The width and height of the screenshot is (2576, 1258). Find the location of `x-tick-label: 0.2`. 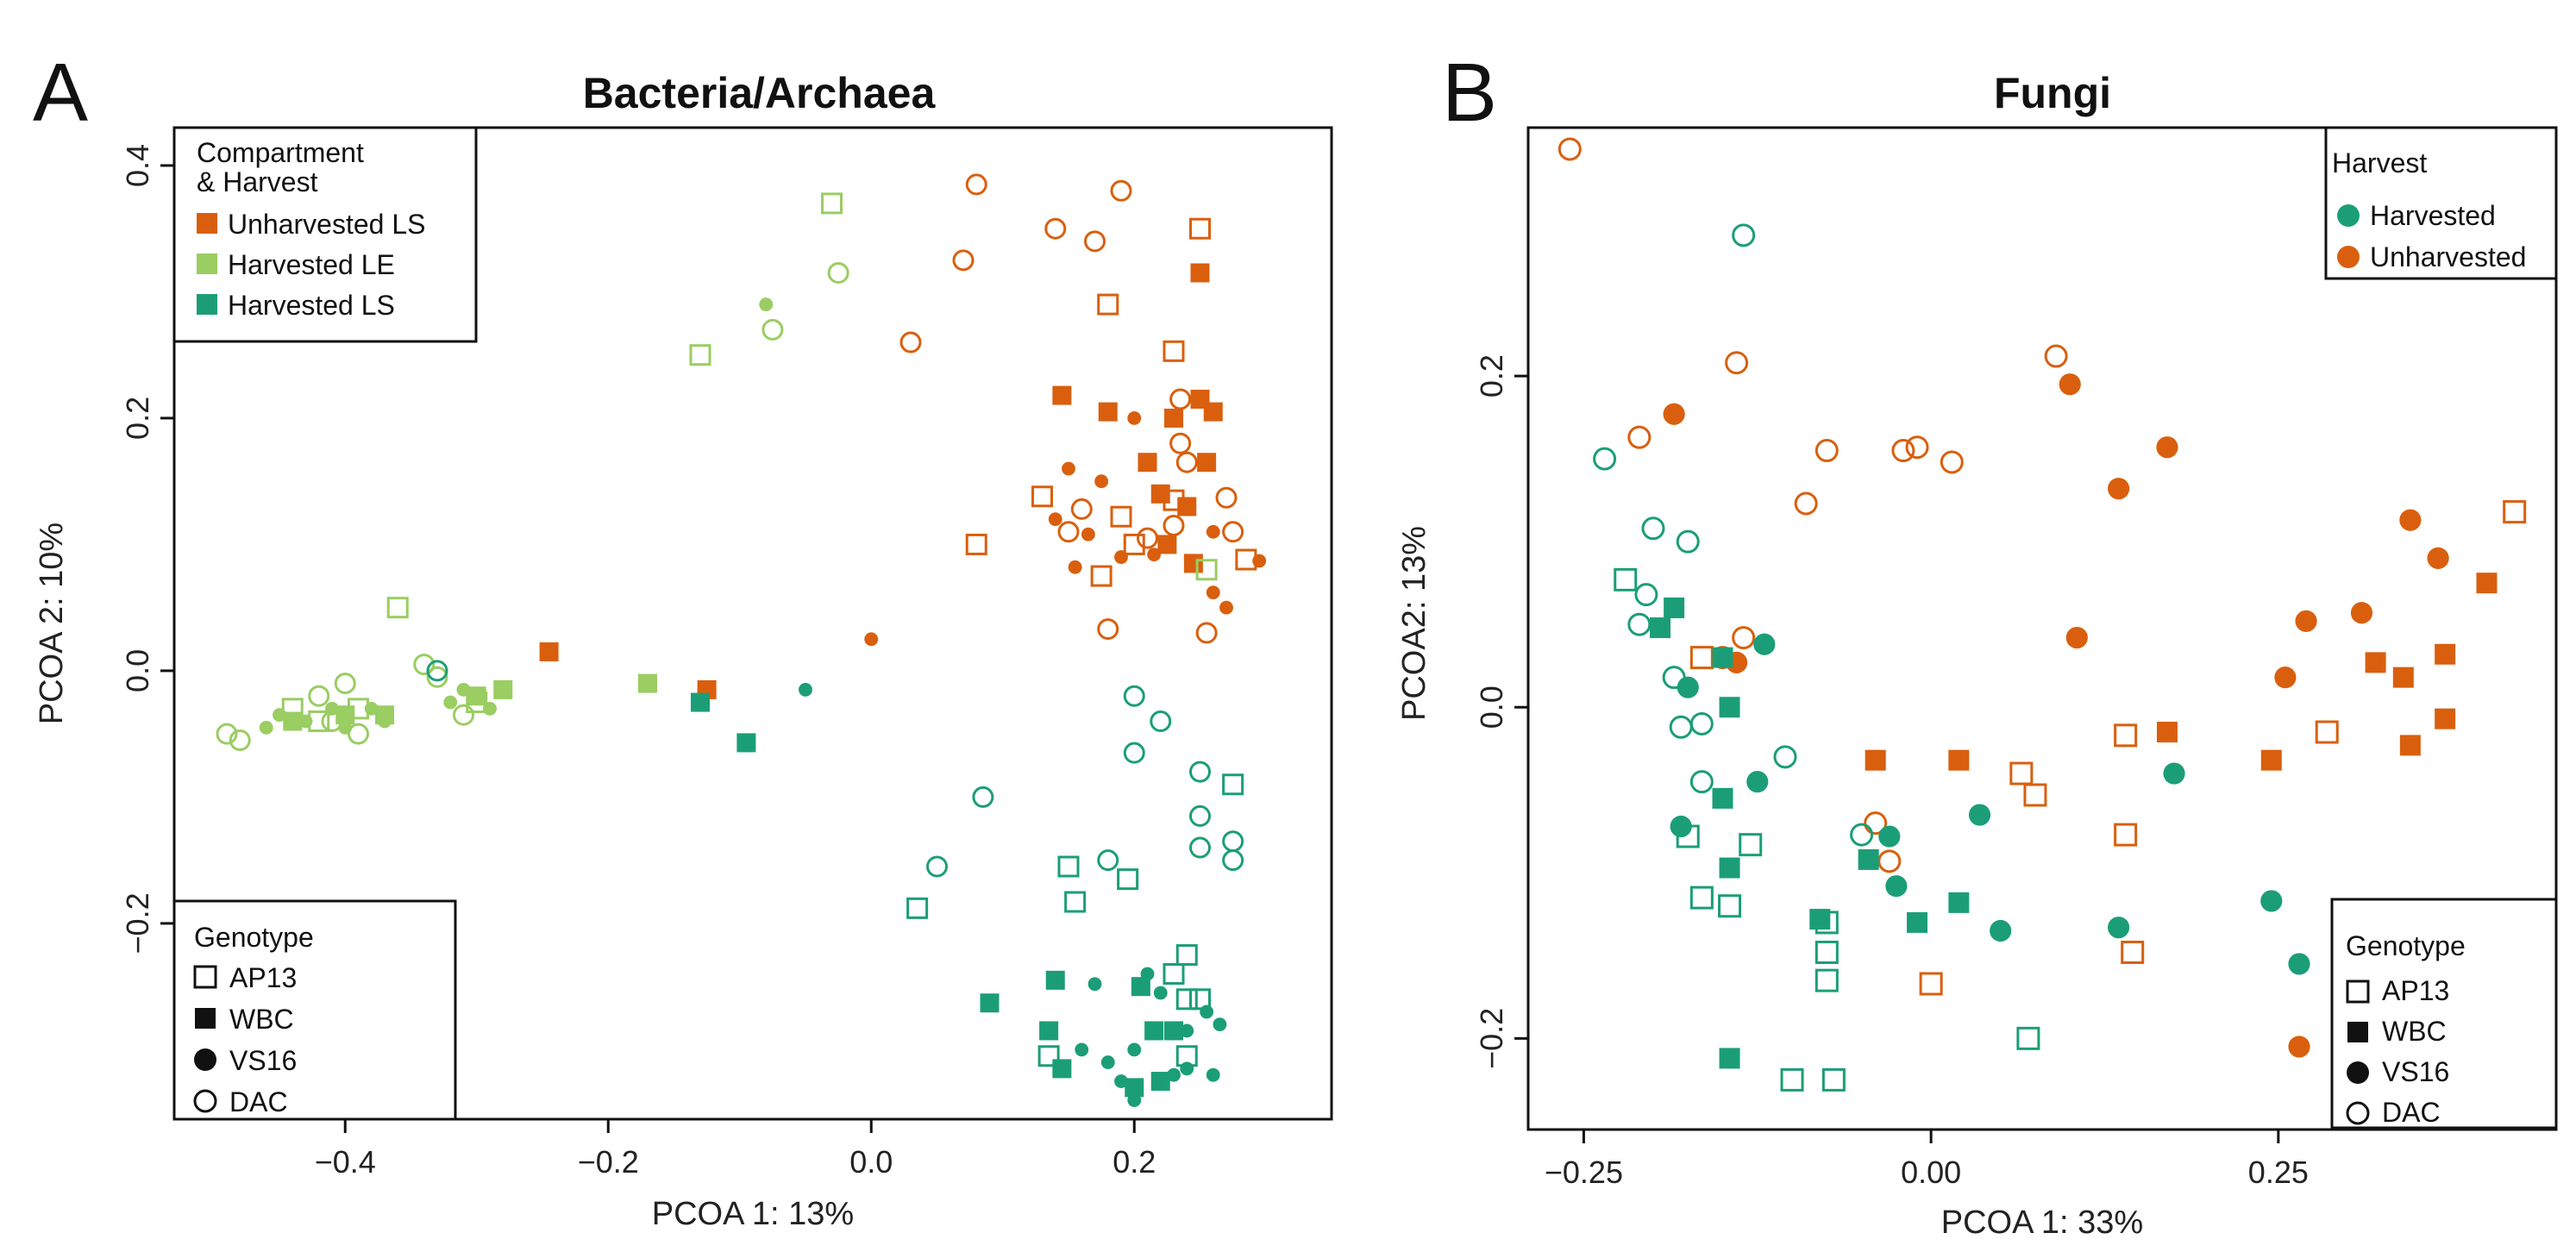

x-tick-label: 0.2 is located at coordinates (1134, 1162).